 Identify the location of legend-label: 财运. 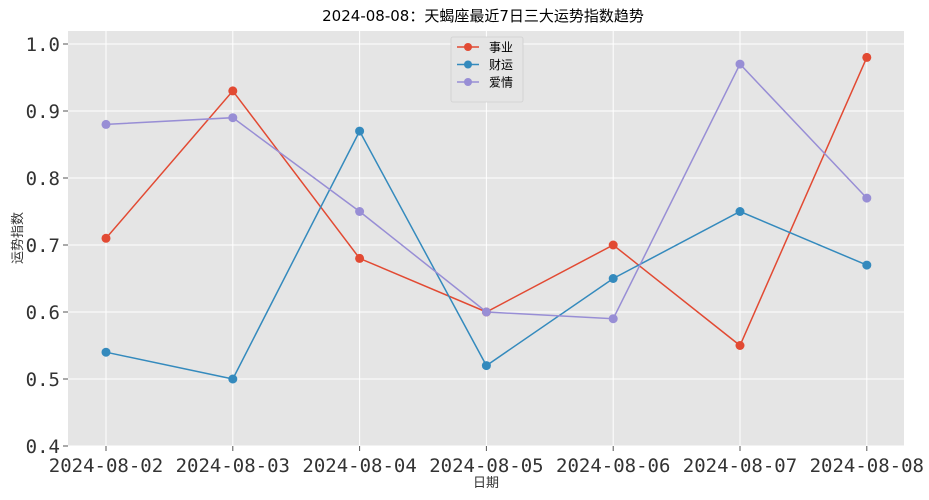
(501, 65).